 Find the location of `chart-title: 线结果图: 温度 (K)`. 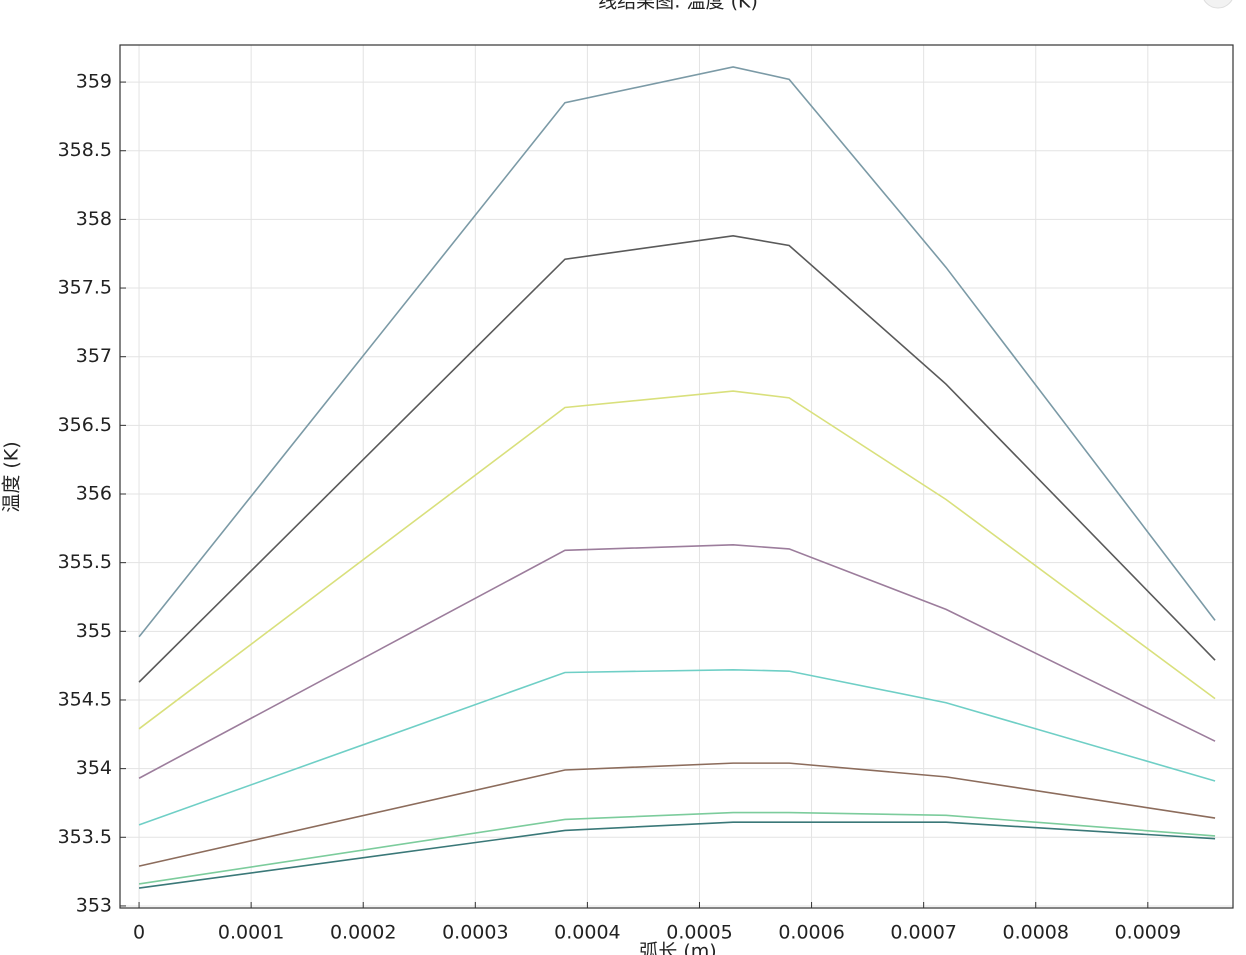

chart-title: 线结果图: 温度 (K) is located at coordinates (678, 6).